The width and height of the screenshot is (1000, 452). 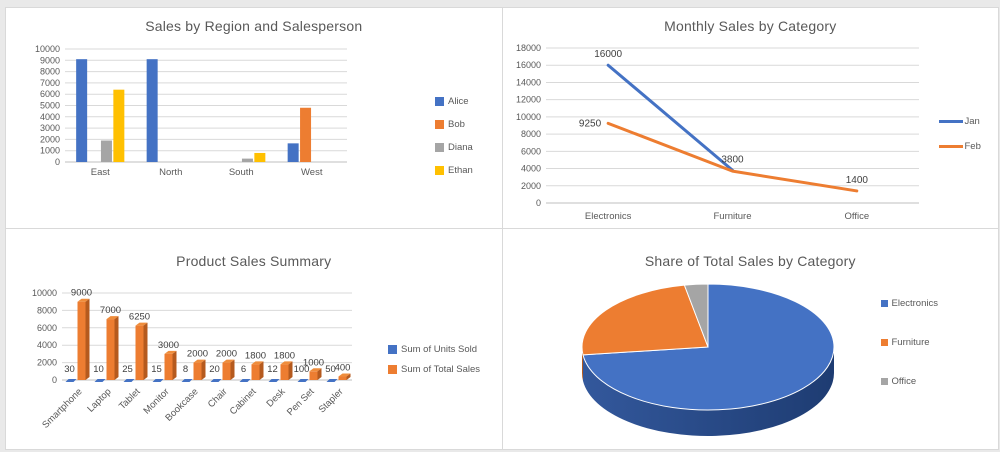 What do you see at coordinates (170, 172) in the screenshot?
I see `svg-text: North` at bounding box center [170, 172].